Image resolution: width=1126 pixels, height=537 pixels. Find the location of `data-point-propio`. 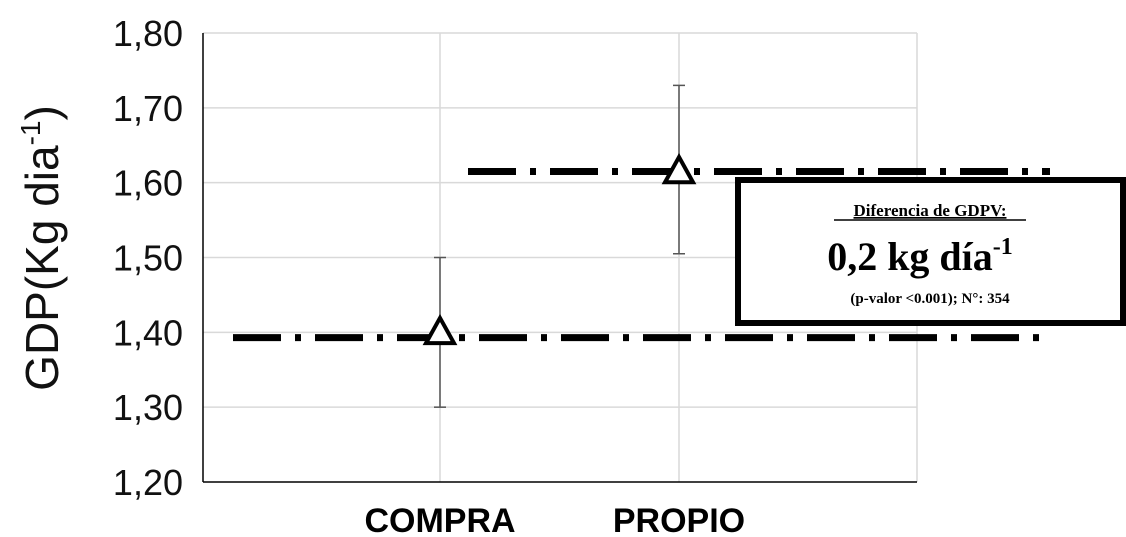

data-point-propio is located at coordinates (679, 169).